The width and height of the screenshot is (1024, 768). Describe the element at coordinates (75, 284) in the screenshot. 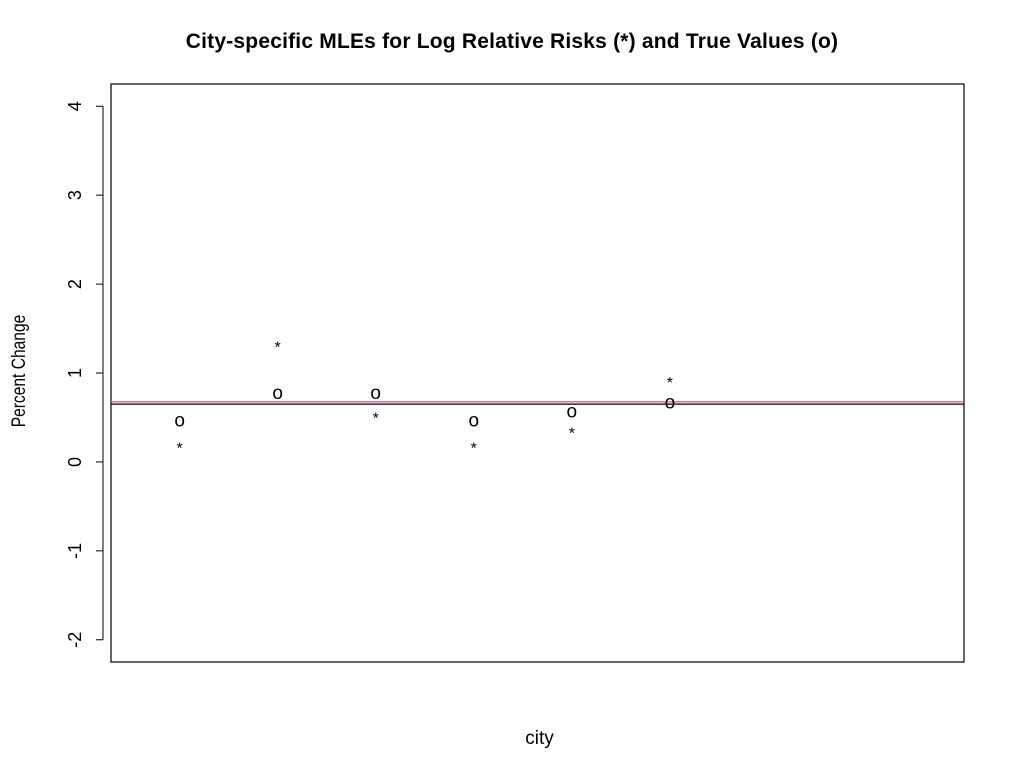

I see `y-tick-label: 2` at that location.